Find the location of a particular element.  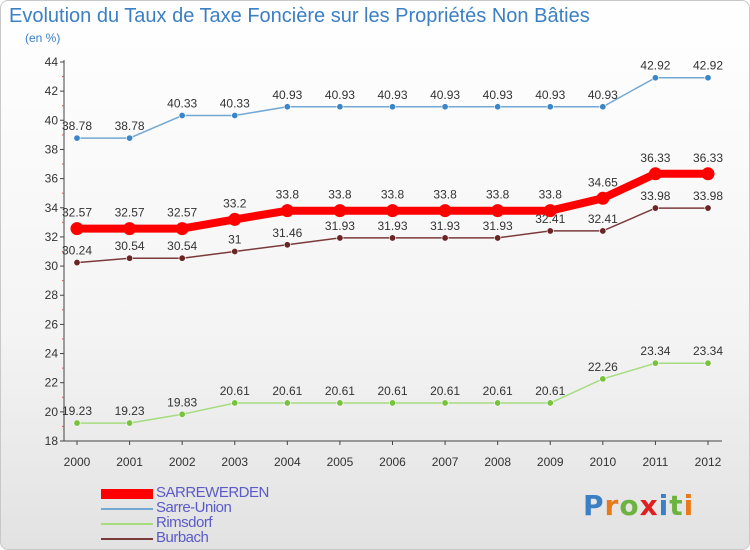

data-label-burbach: 33.98 is located at coordinates (708, 196).